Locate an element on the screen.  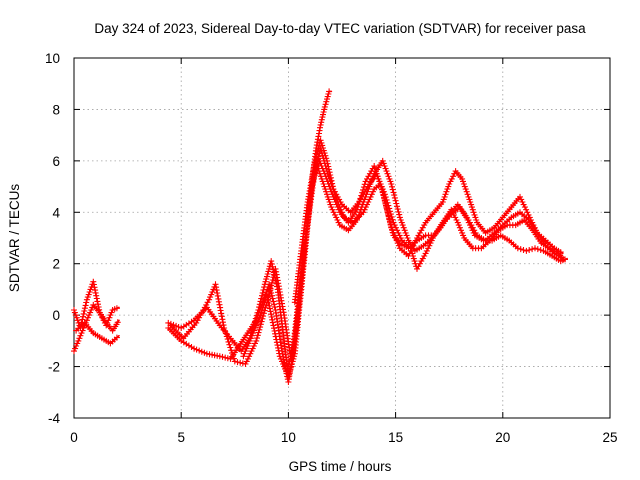
x-tick-label: 20 is located at coordinates (502, 437).